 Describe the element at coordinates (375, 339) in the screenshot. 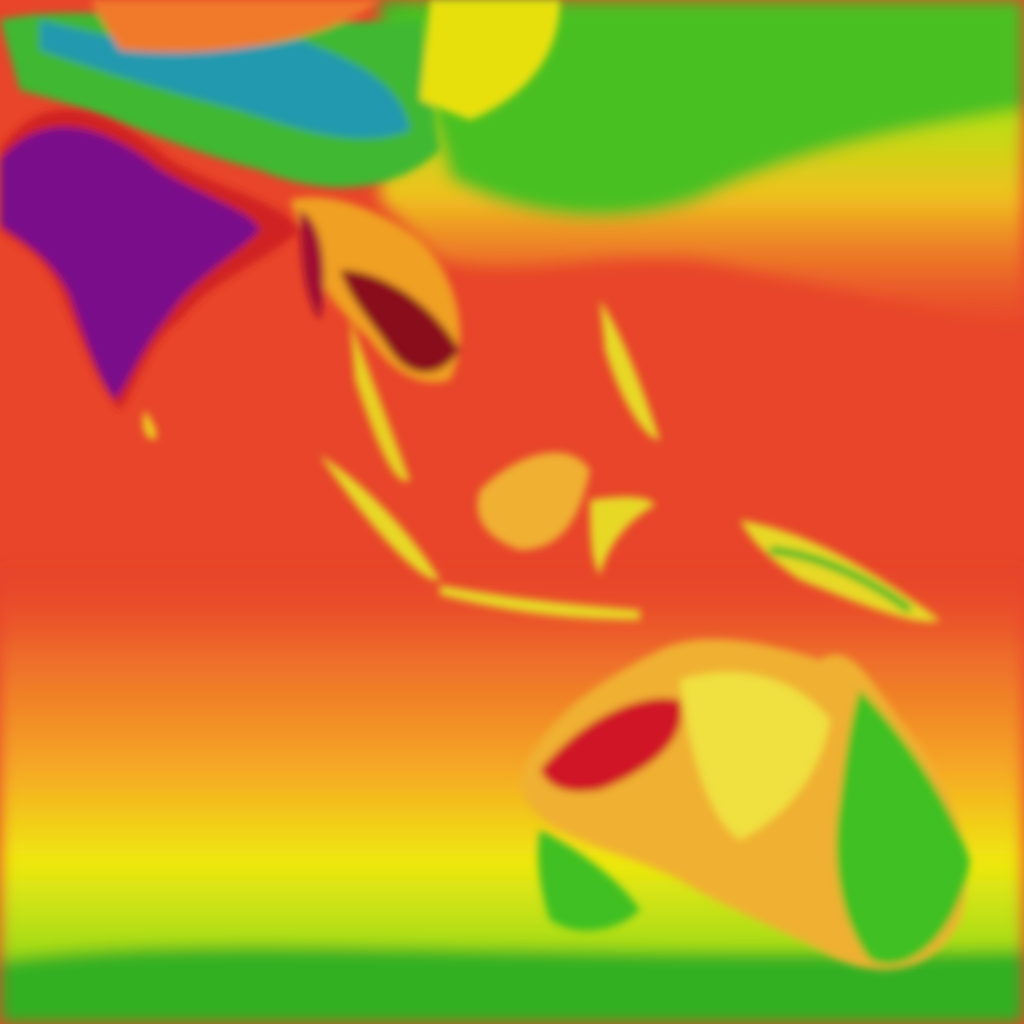

I see `southeast-asia` at that location.